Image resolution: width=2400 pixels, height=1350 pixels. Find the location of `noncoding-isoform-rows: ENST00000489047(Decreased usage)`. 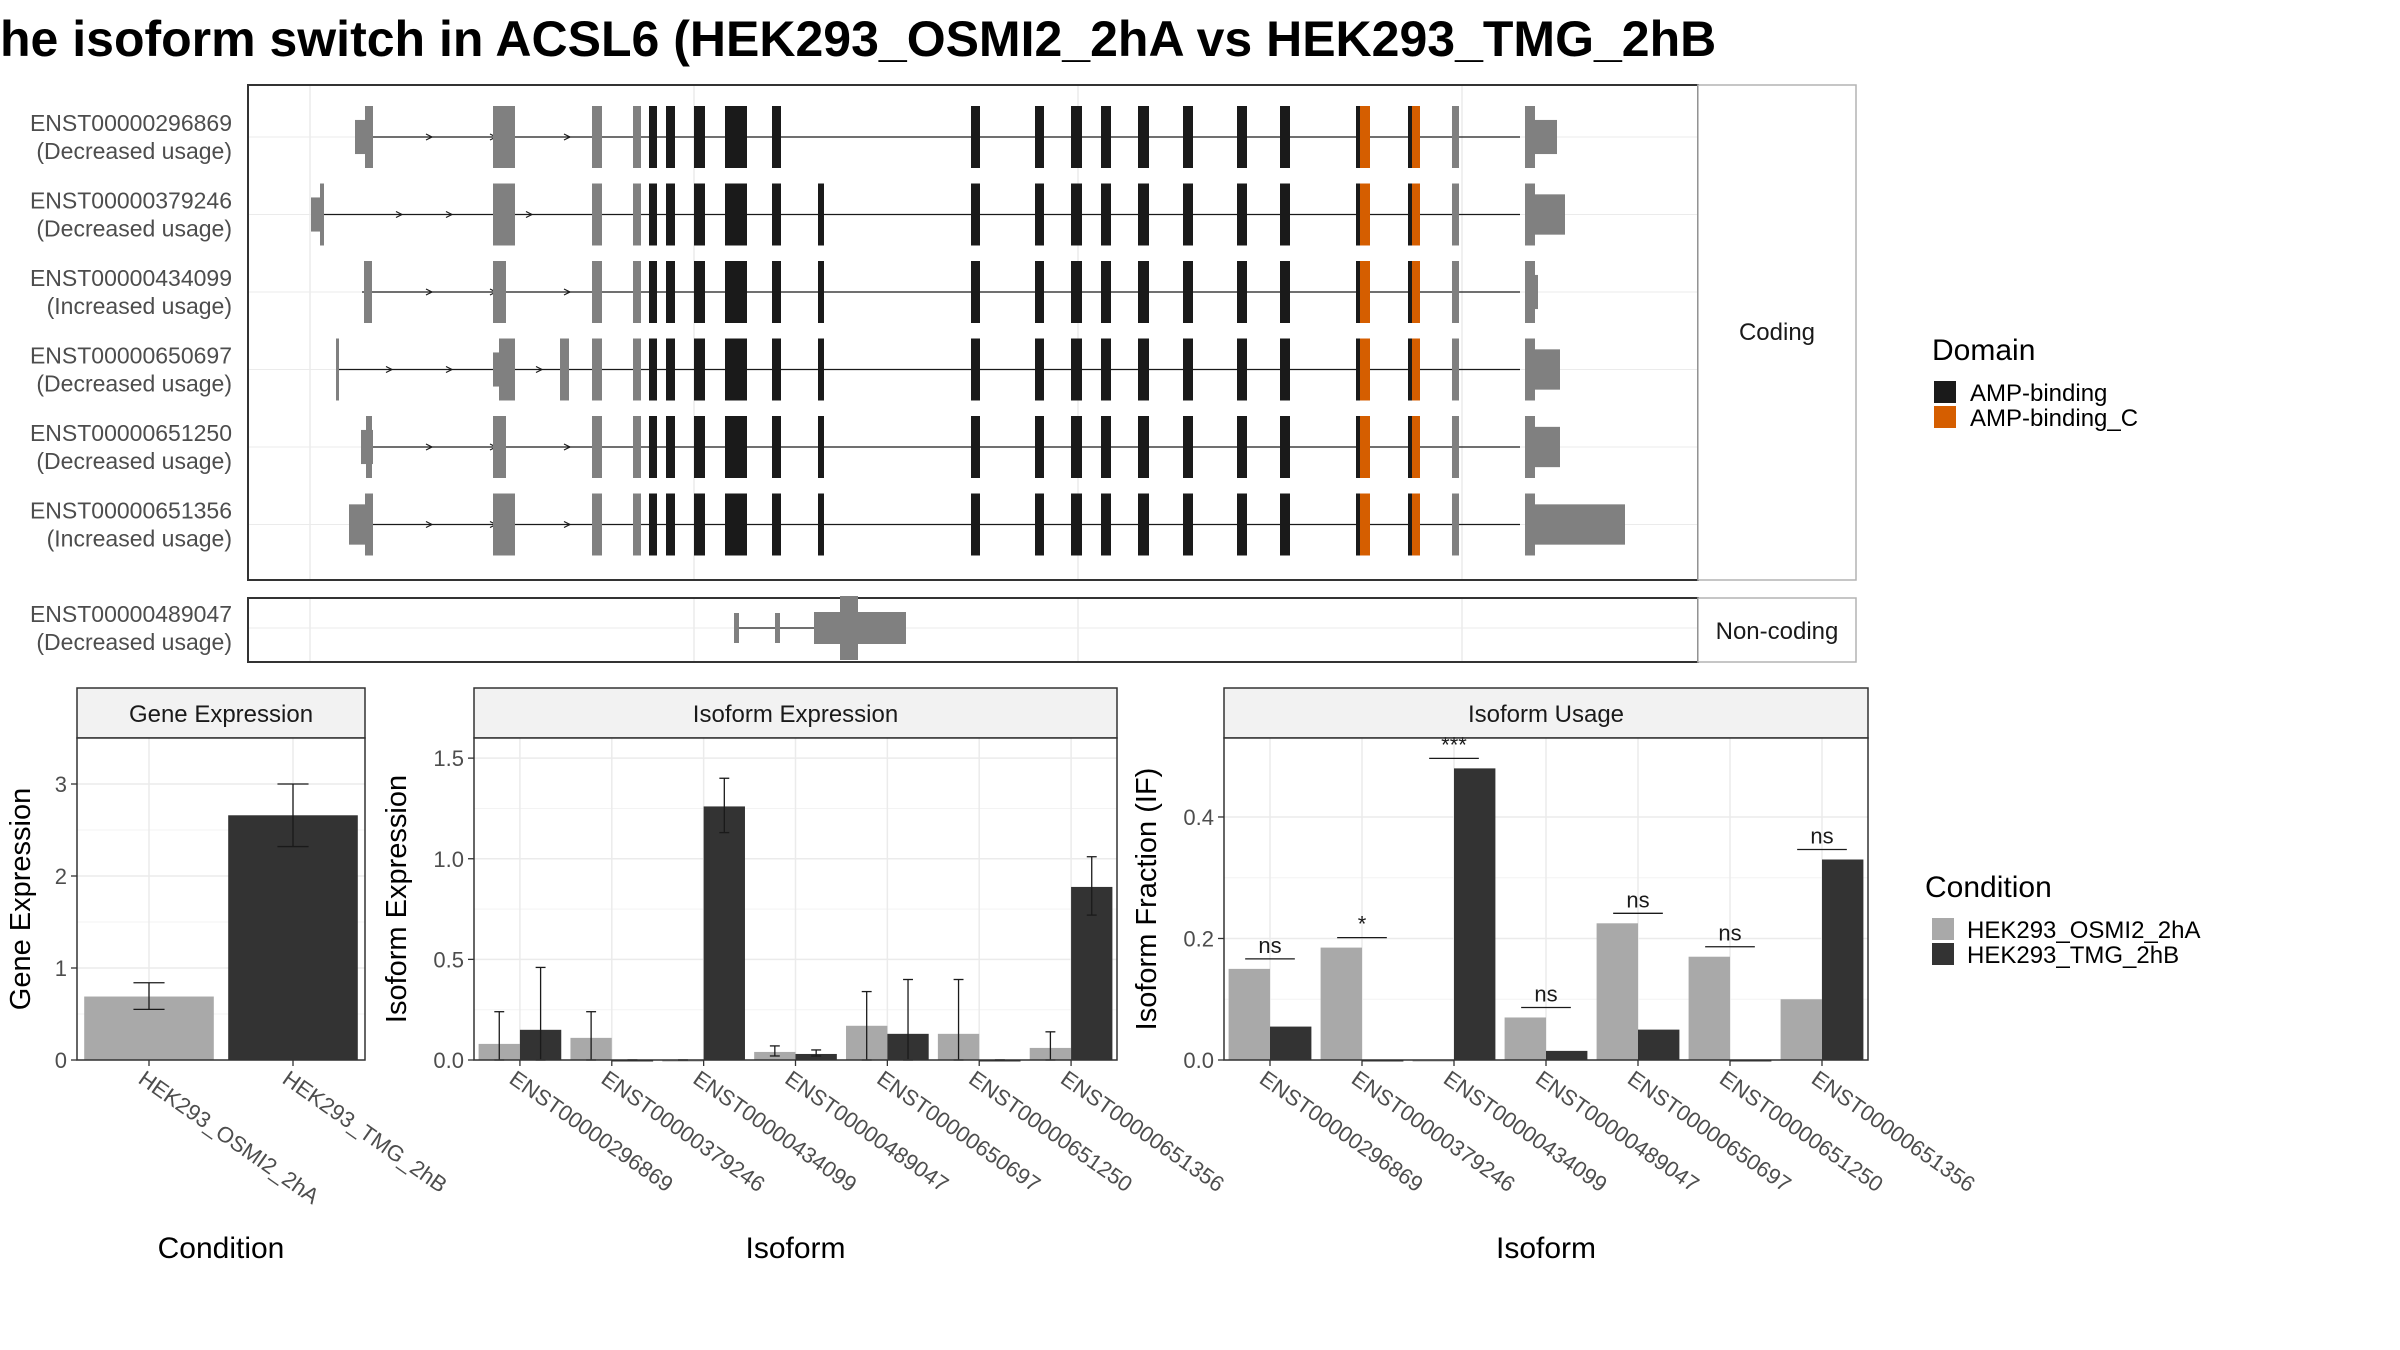

noncoding-isoform-rows: ENST00000489047(Decreased usage) is located at coordinates (468, 628).